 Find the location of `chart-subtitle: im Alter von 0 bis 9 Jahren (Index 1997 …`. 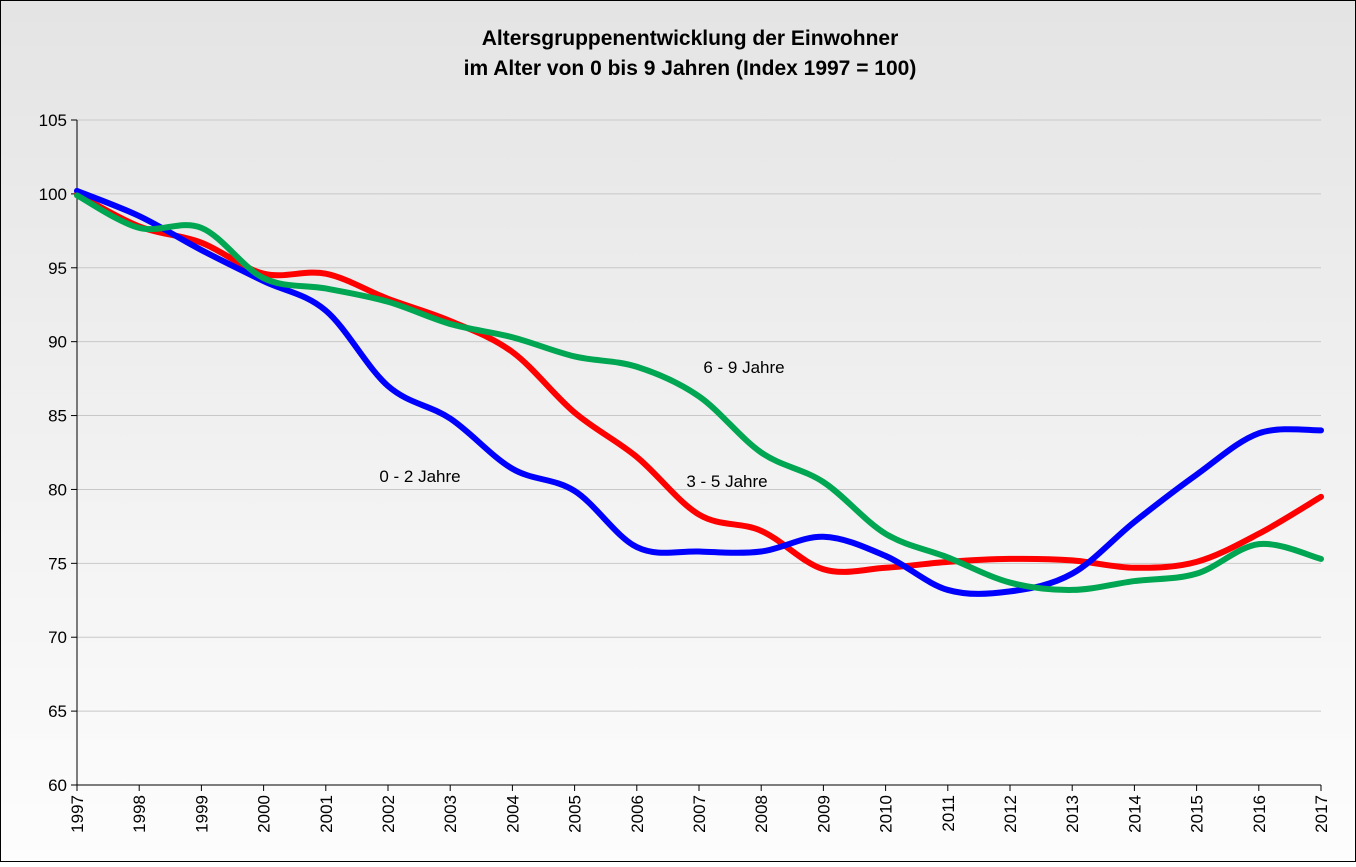

chart-subtitle: im Alter von 0 bis 9 Jahren (Index 1997 … is located at coordinates (690, 68).